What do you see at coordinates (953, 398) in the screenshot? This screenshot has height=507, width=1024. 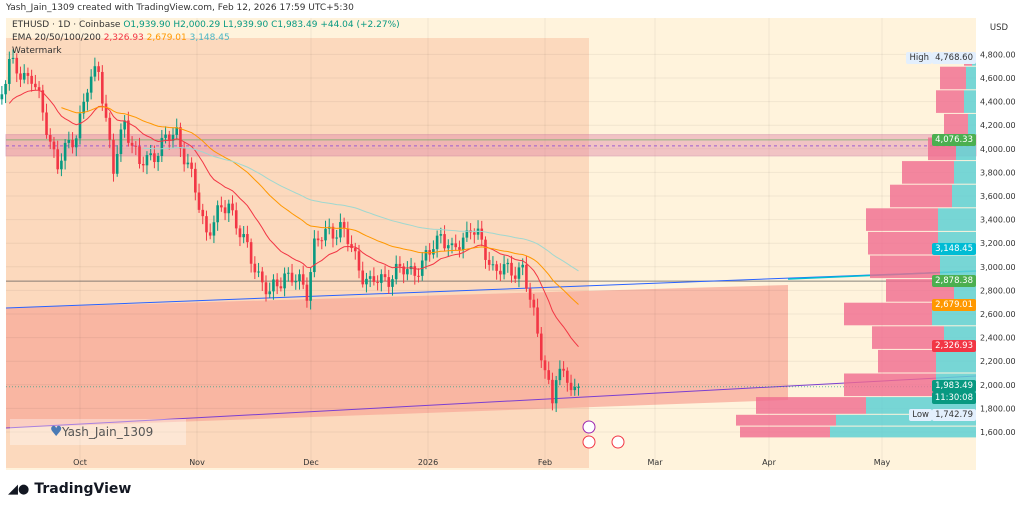 I see `countdown-label: 11:30:08` at bounding box center [953, 398].